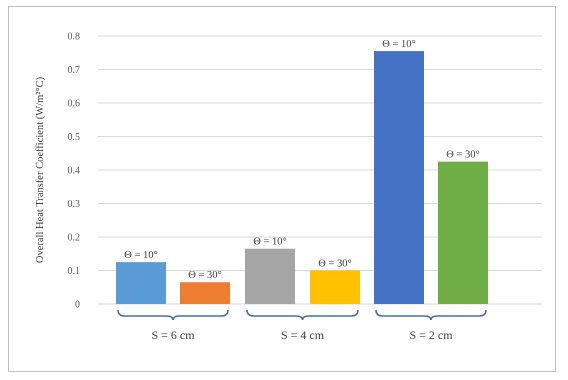 The width and height of the screenshot is (568, 380). Describe the element at coordinates (74, 137) in the screenshot. I see `y-tick-label: 0.5` at that location.